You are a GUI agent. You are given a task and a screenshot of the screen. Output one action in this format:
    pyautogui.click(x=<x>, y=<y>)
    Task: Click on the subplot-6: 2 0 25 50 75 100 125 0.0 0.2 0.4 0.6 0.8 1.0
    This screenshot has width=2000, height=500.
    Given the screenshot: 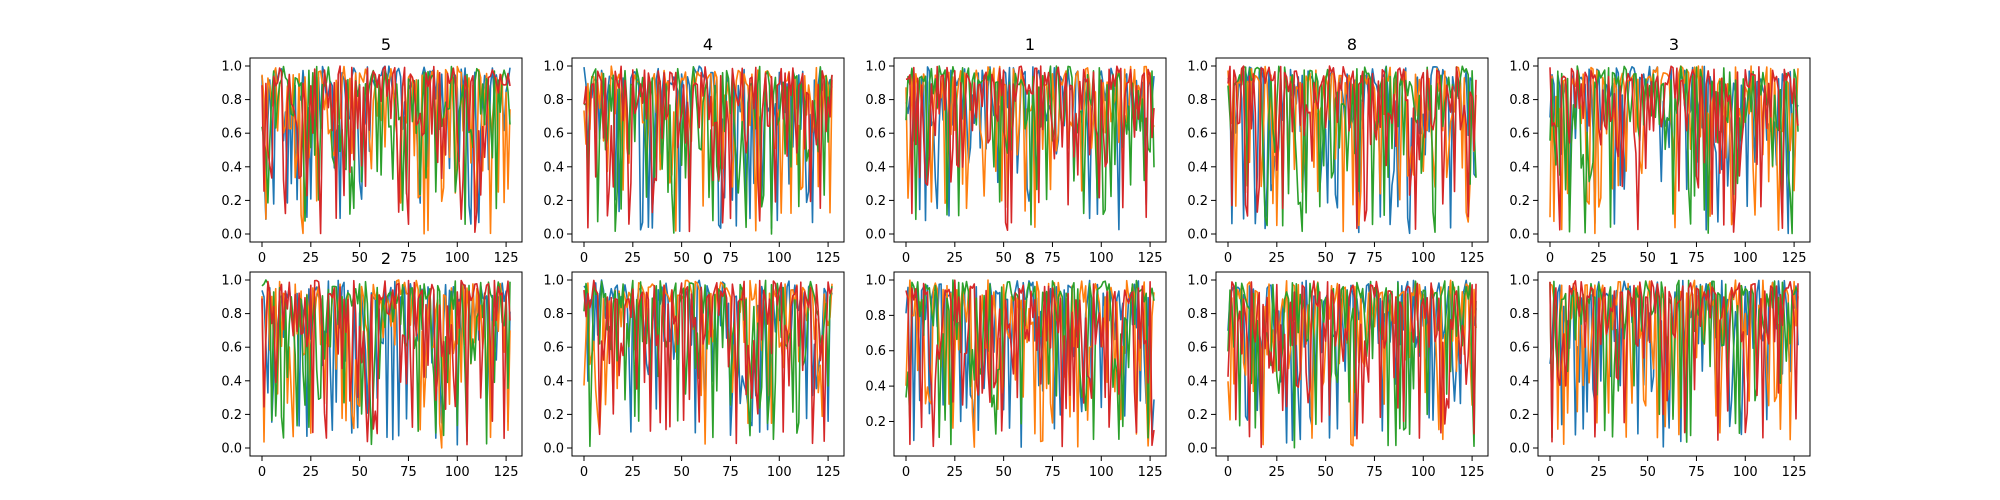 What is the action you would take?
    pyautogui.click(x=372, y=364)
    